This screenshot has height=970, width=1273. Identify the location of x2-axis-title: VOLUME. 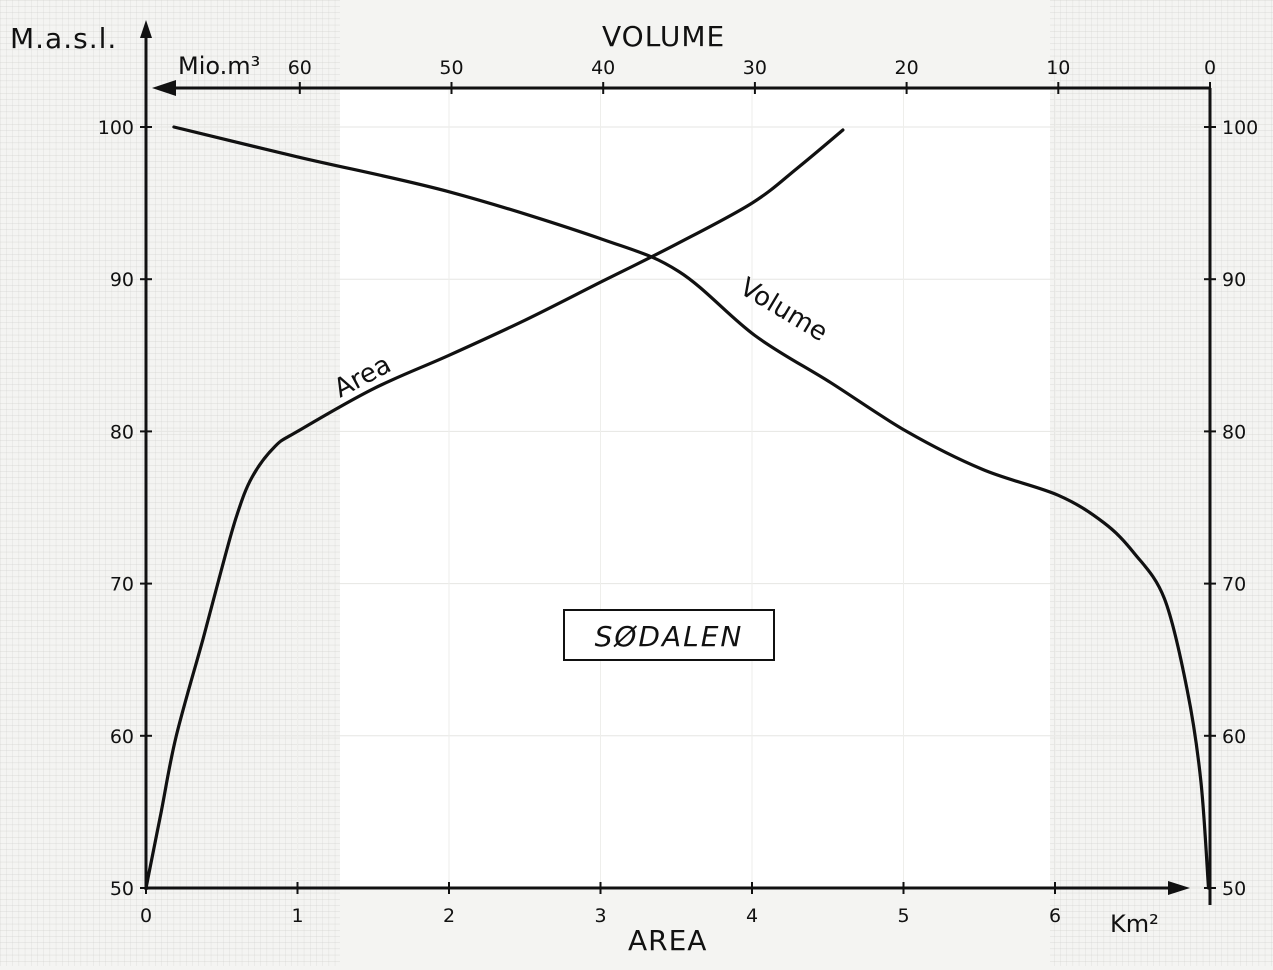
(663, 36).